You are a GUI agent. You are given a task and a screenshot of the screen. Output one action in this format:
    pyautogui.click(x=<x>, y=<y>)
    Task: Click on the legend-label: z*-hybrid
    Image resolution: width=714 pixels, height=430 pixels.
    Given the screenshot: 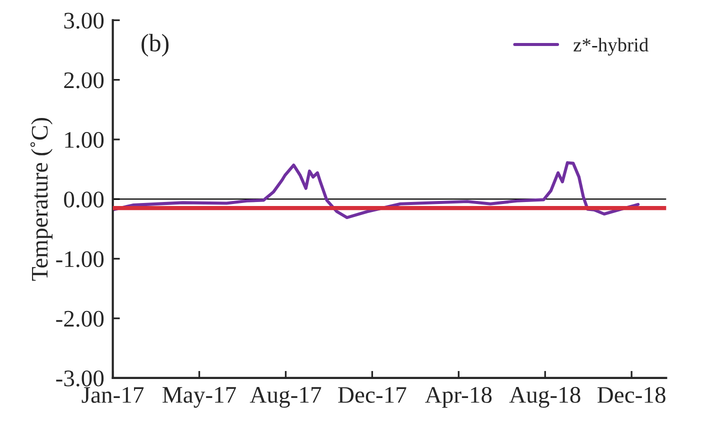 What is the action you would take?
    pyautogui.click(x=611, y=47)
    